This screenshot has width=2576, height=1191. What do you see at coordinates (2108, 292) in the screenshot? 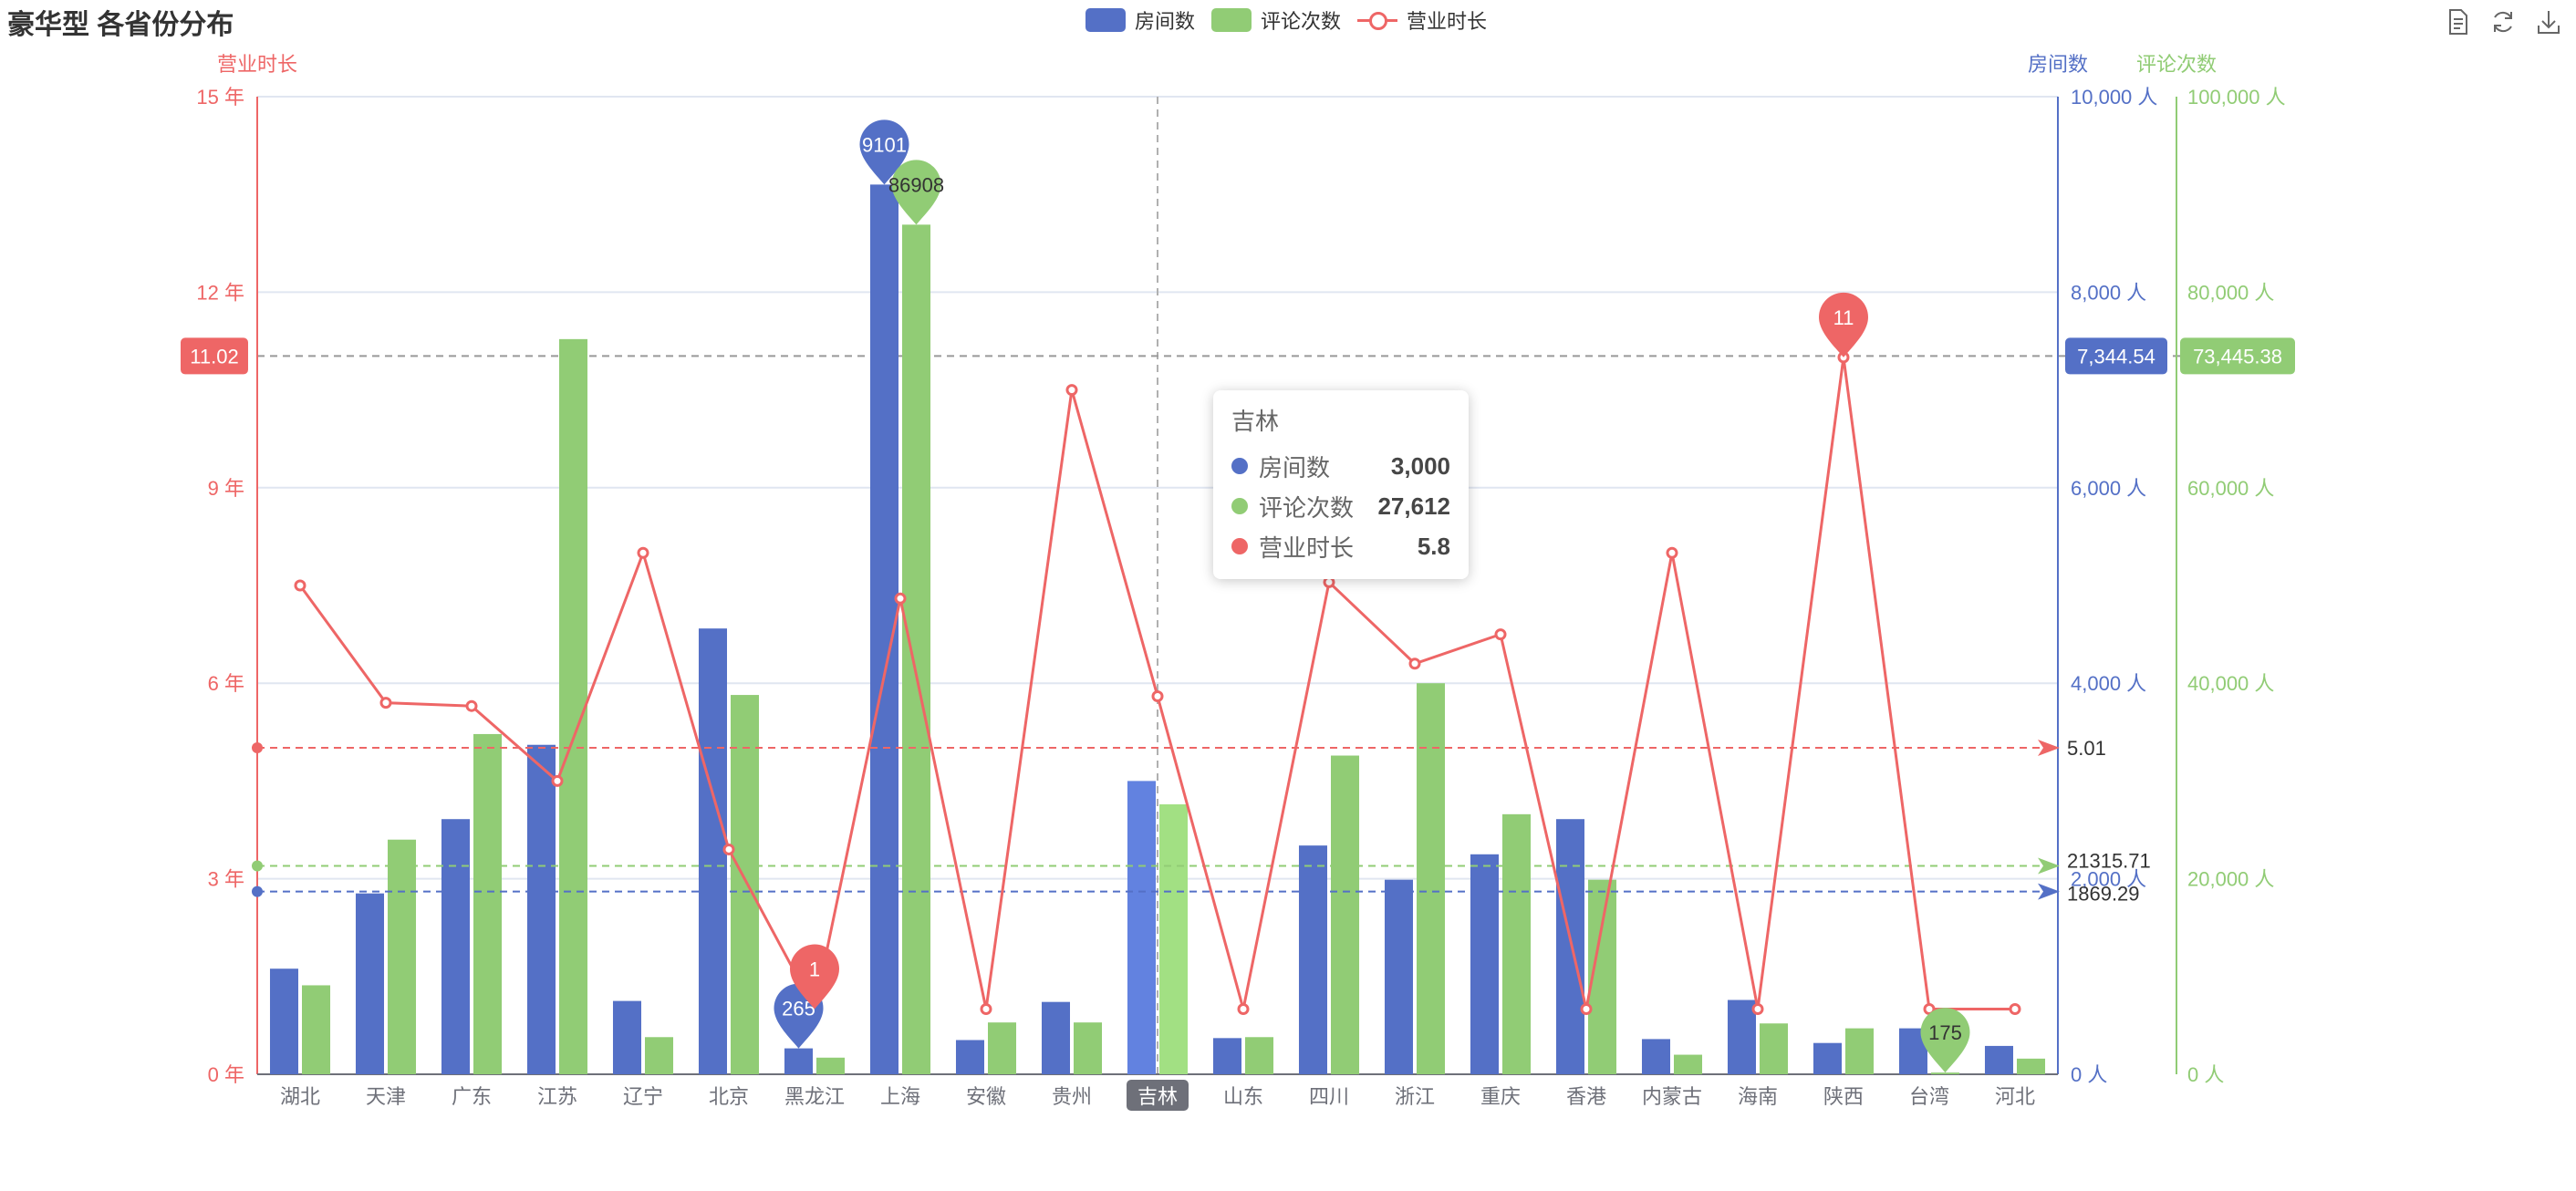
I see `right-axis-rooms-tick-label: 8,000 人` at bounding box center [2108, 292].